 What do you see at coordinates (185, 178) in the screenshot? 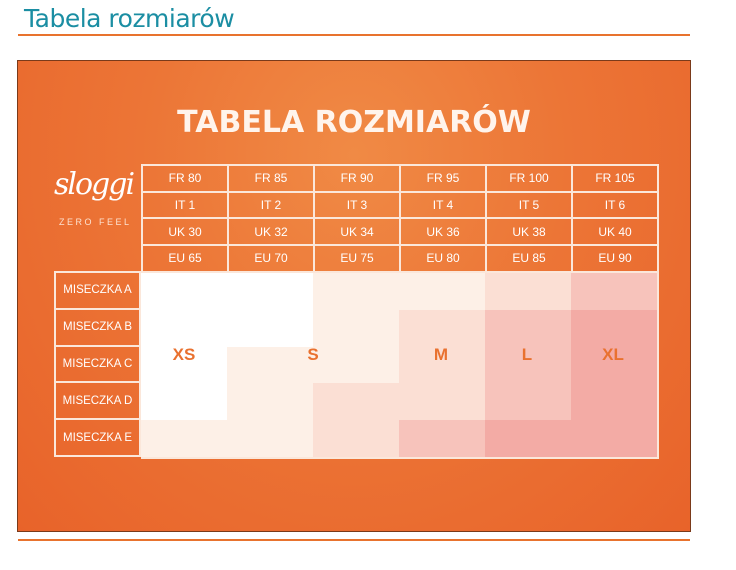
I see `header-cell: FR 80` at bounding box center [185, 178].